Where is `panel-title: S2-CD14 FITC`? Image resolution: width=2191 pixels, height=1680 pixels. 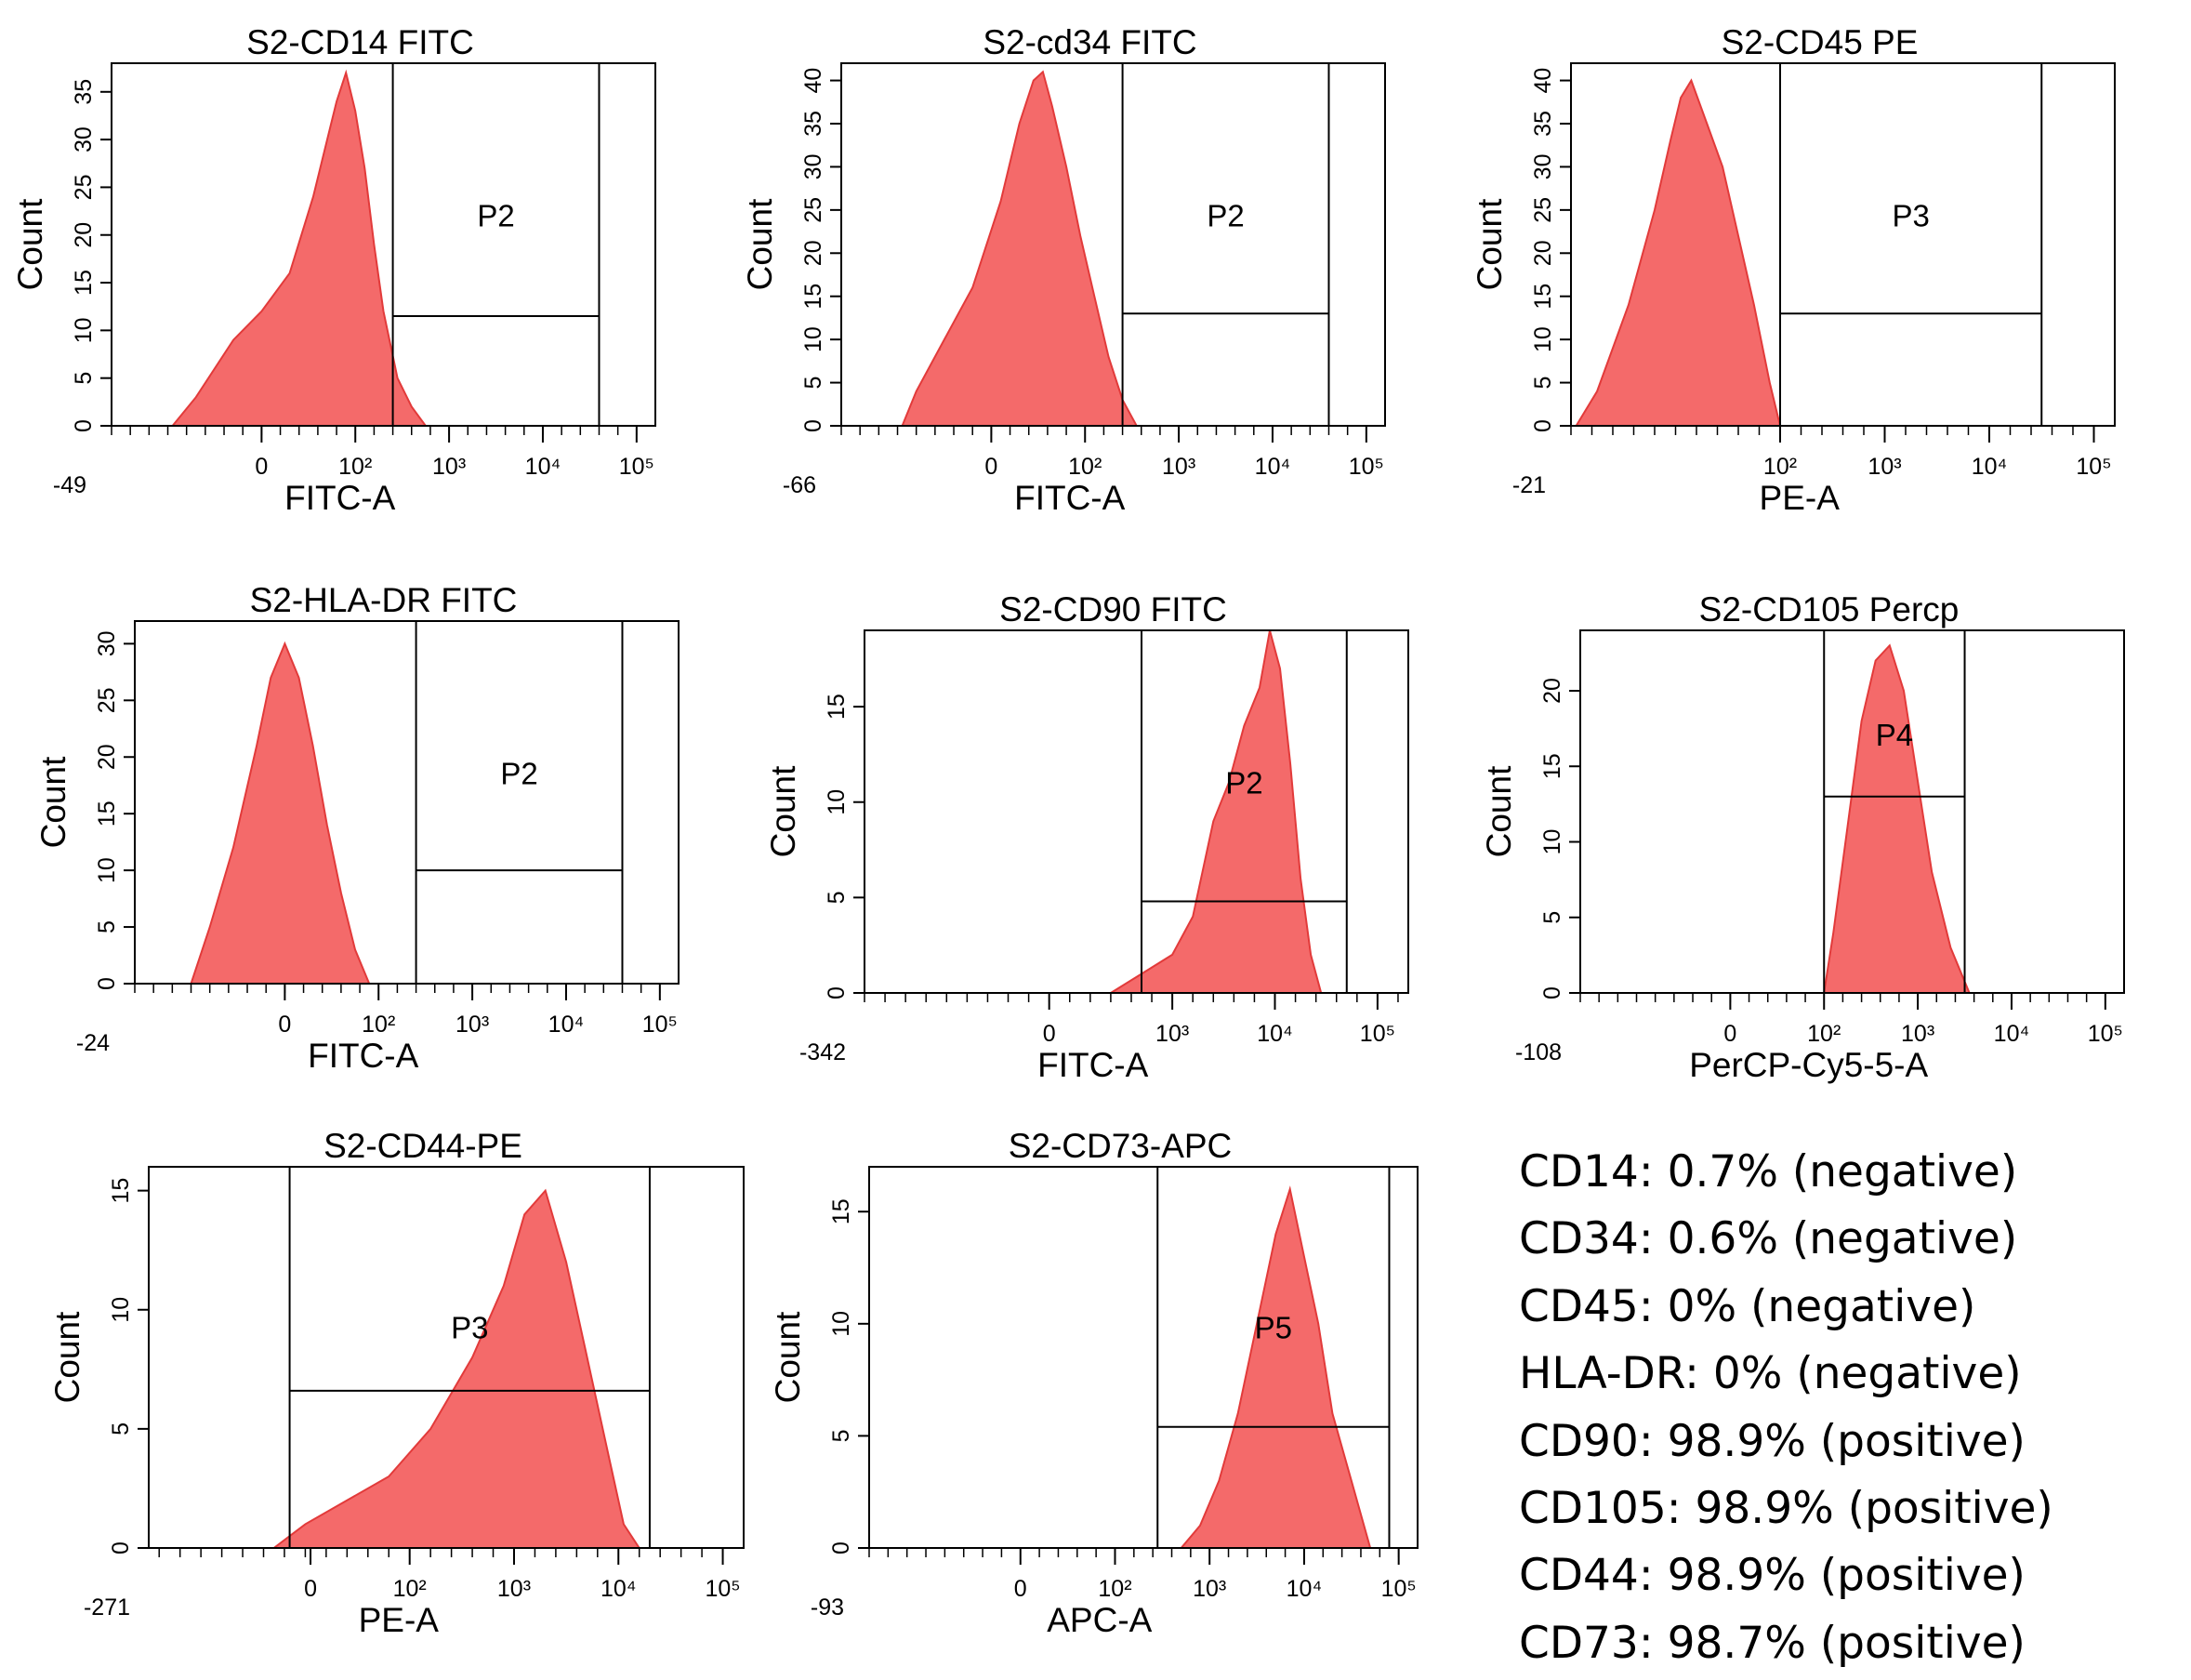
panel-title: S2-CD14 FITC is located at coordinates (360, 42).